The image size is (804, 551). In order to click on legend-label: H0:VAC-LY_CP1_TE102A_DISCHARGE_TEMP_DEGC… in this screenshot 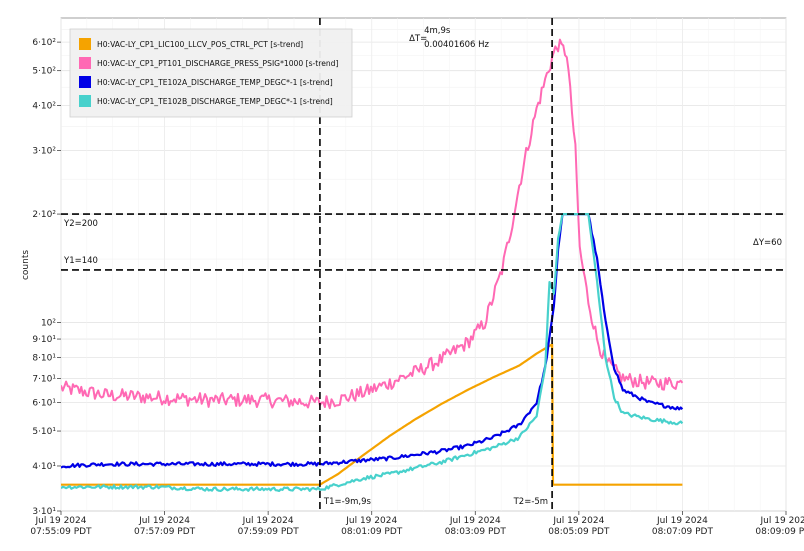, I will do `click(215, 82)`.